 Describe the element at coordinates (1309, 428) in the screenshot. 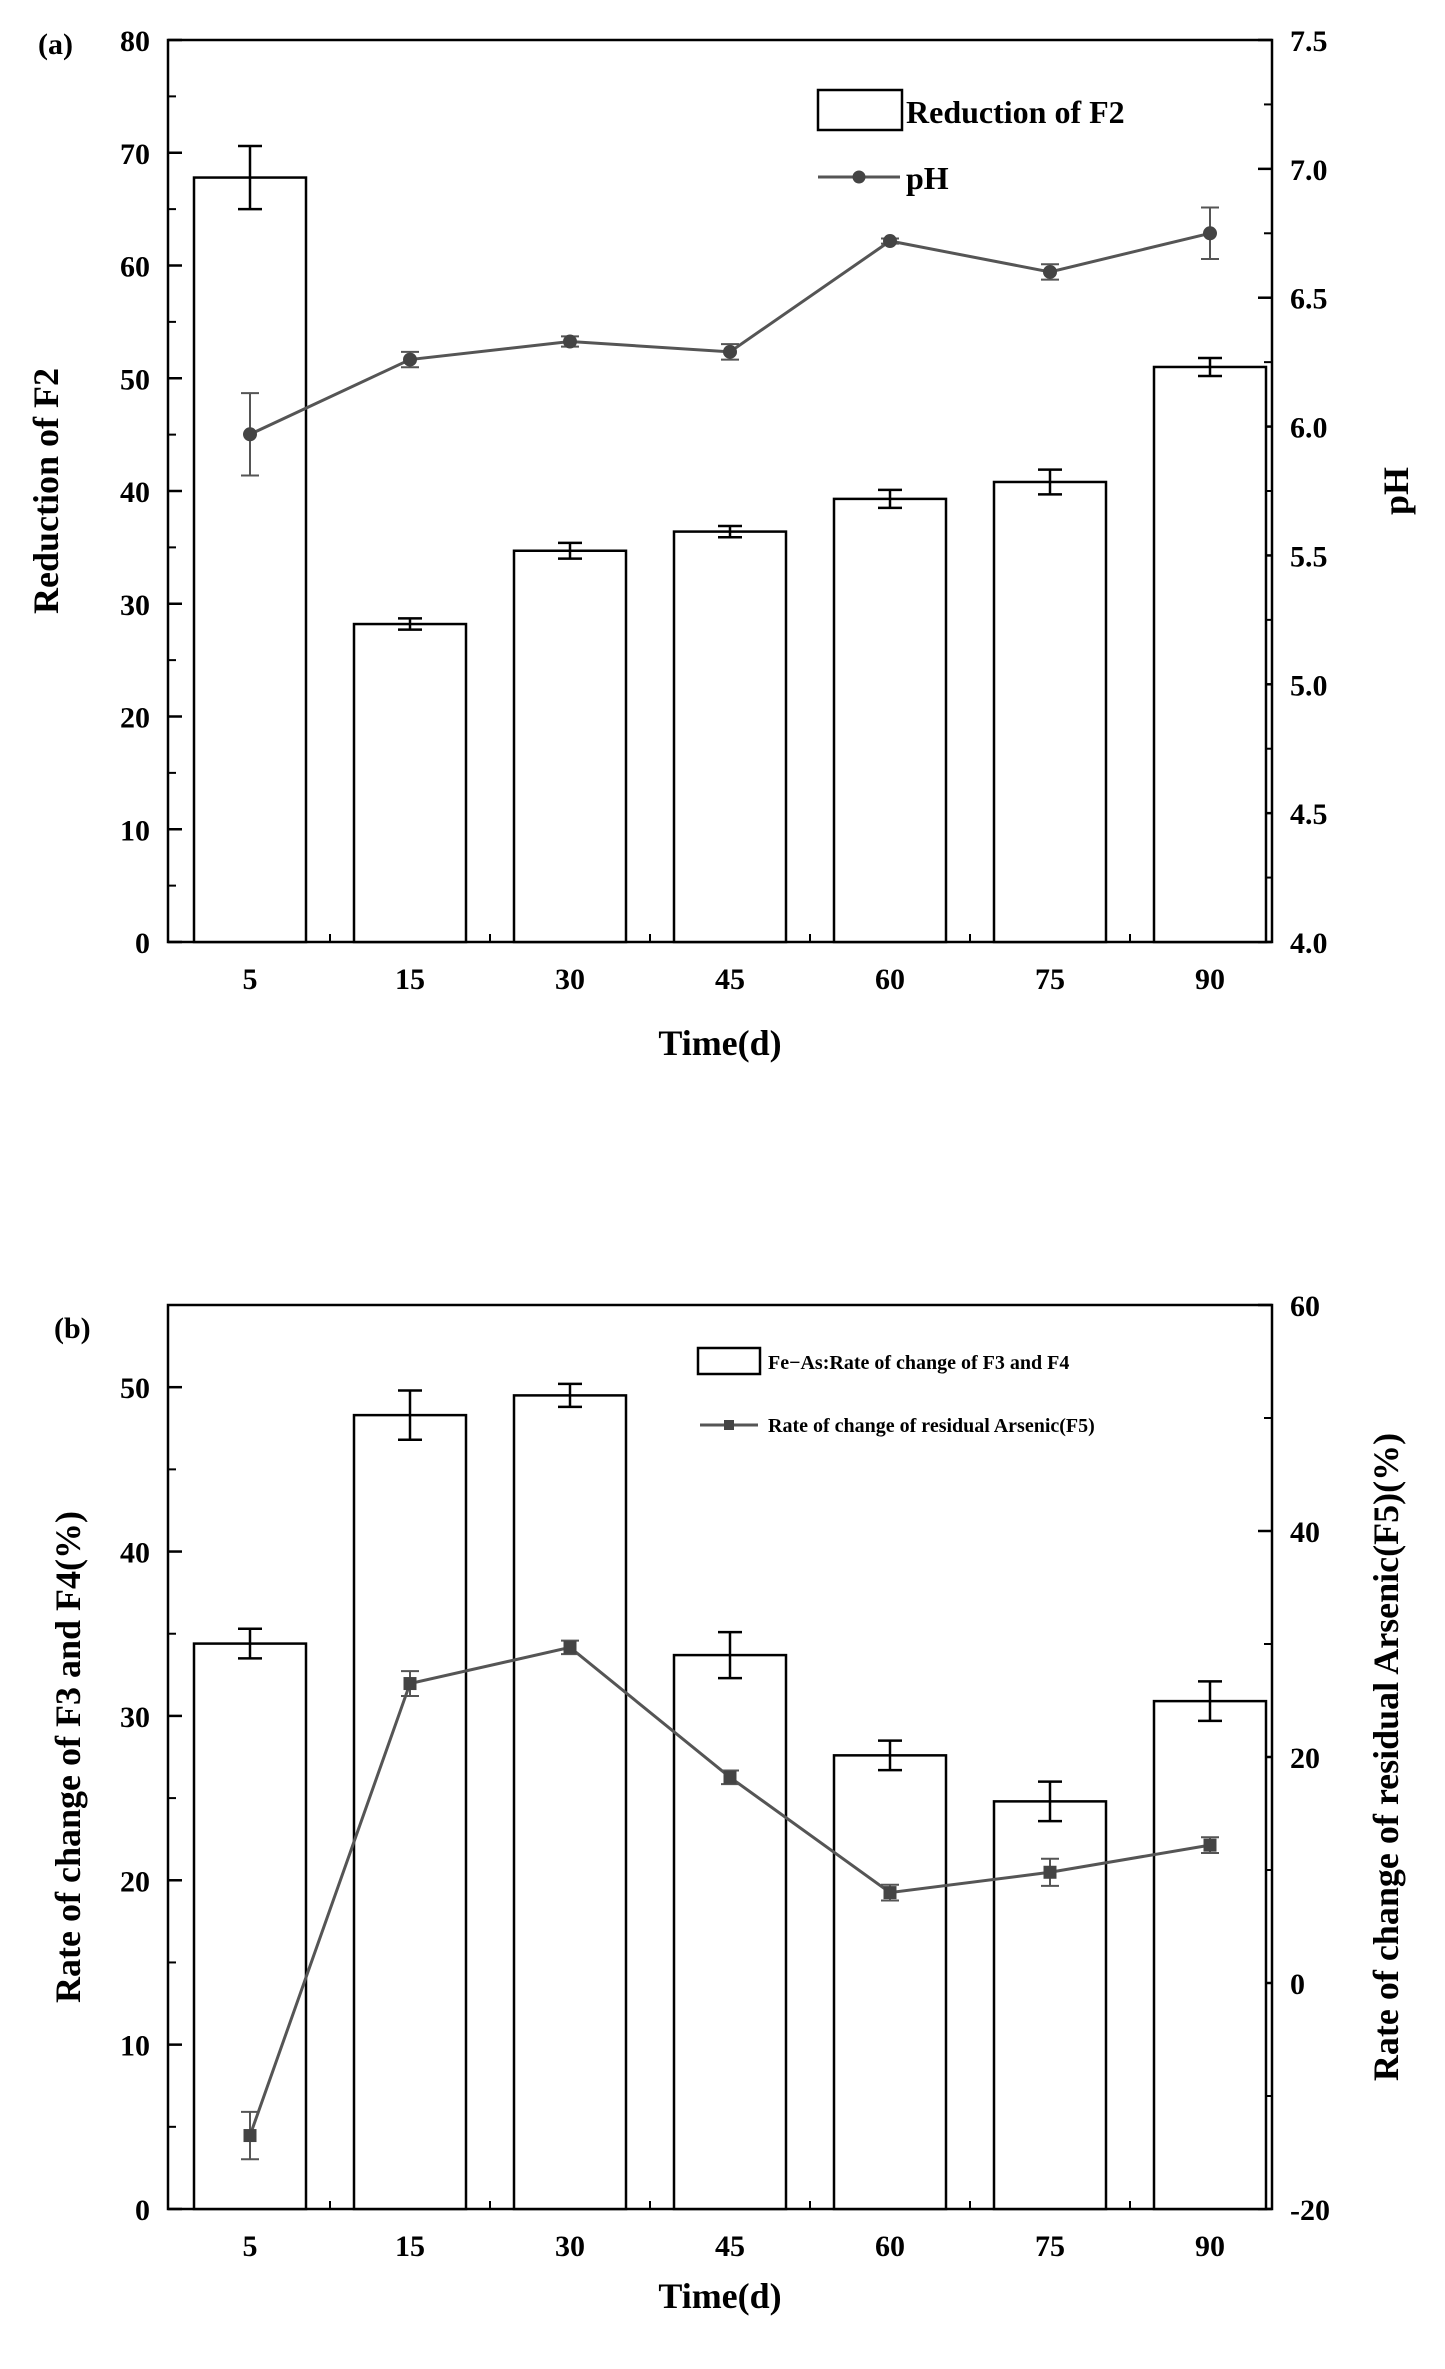

I see `right-tick-label: 6.0` at that location.